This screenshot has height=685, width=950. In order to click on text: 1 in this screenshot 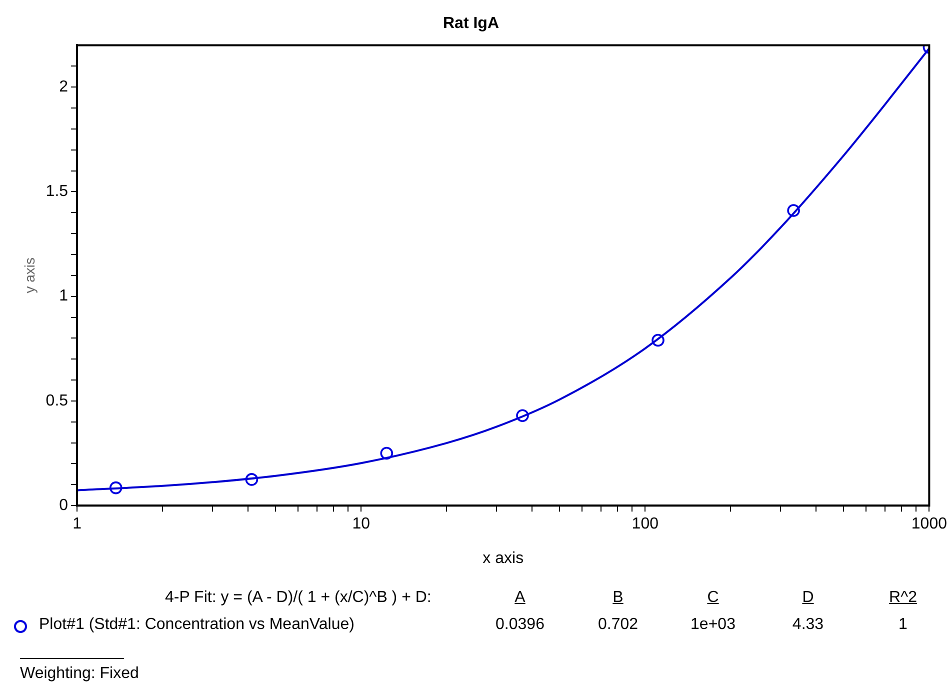, I will do `click(903, 625)`.